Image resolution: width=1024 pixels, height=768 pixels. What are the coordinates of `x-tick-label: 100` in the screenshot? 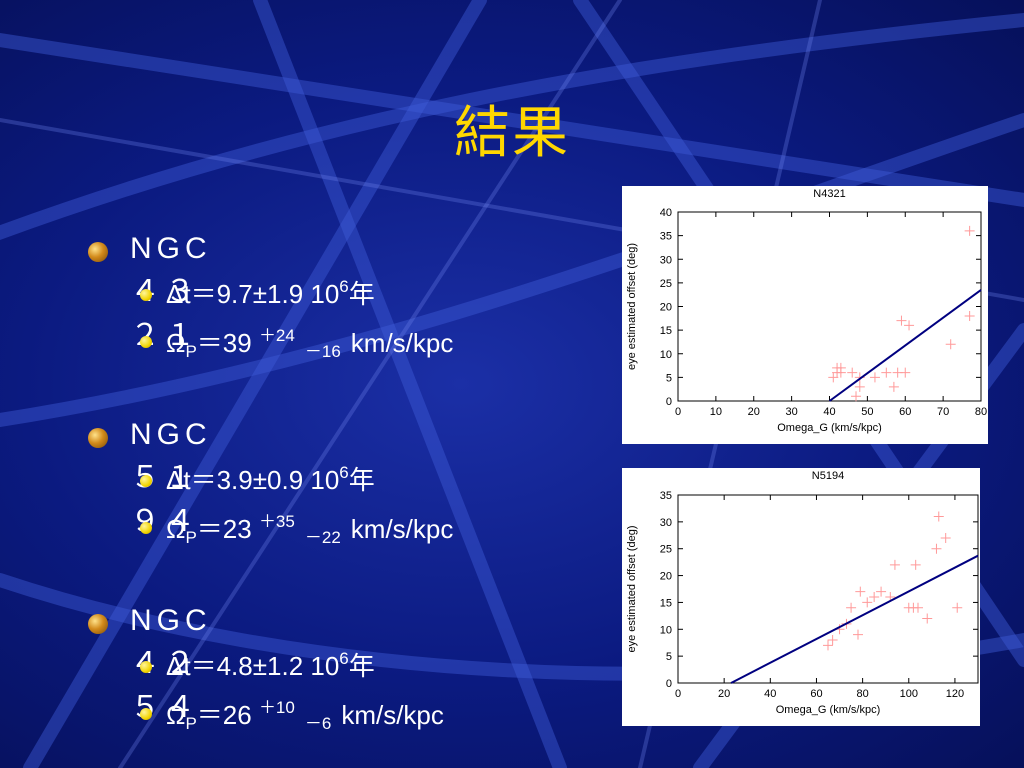 It's located at (909, 694).